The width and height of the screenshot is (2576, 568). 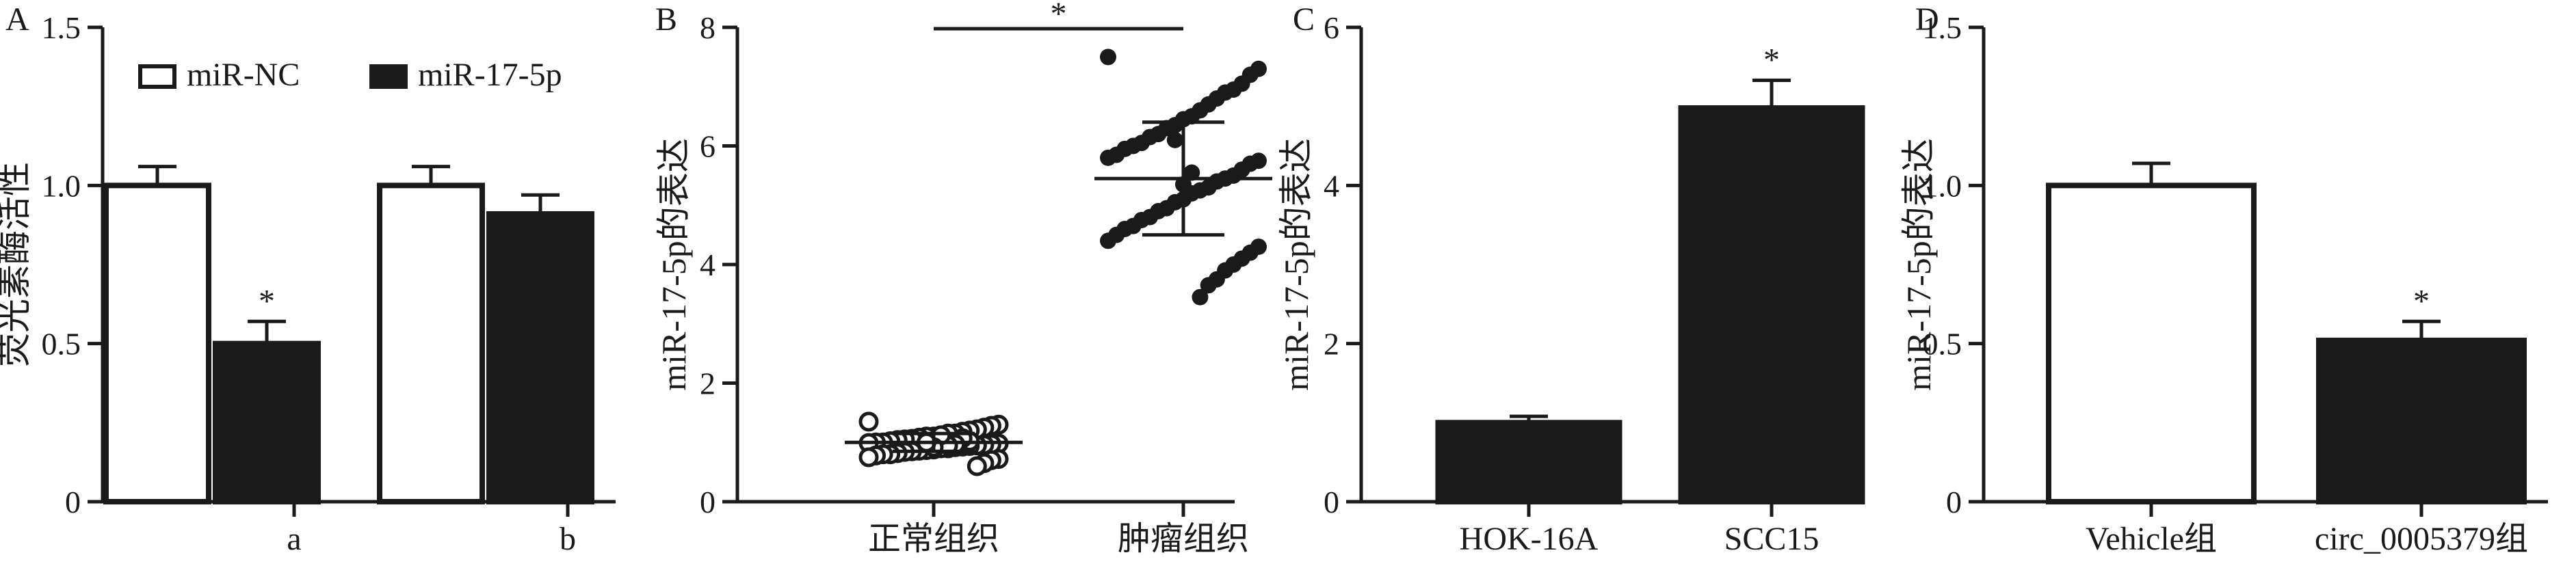 What do you see at coordinates (1771, 60) in the screenshot?
I see `p2-significance-star: *` at bounding box center [1771, 60].